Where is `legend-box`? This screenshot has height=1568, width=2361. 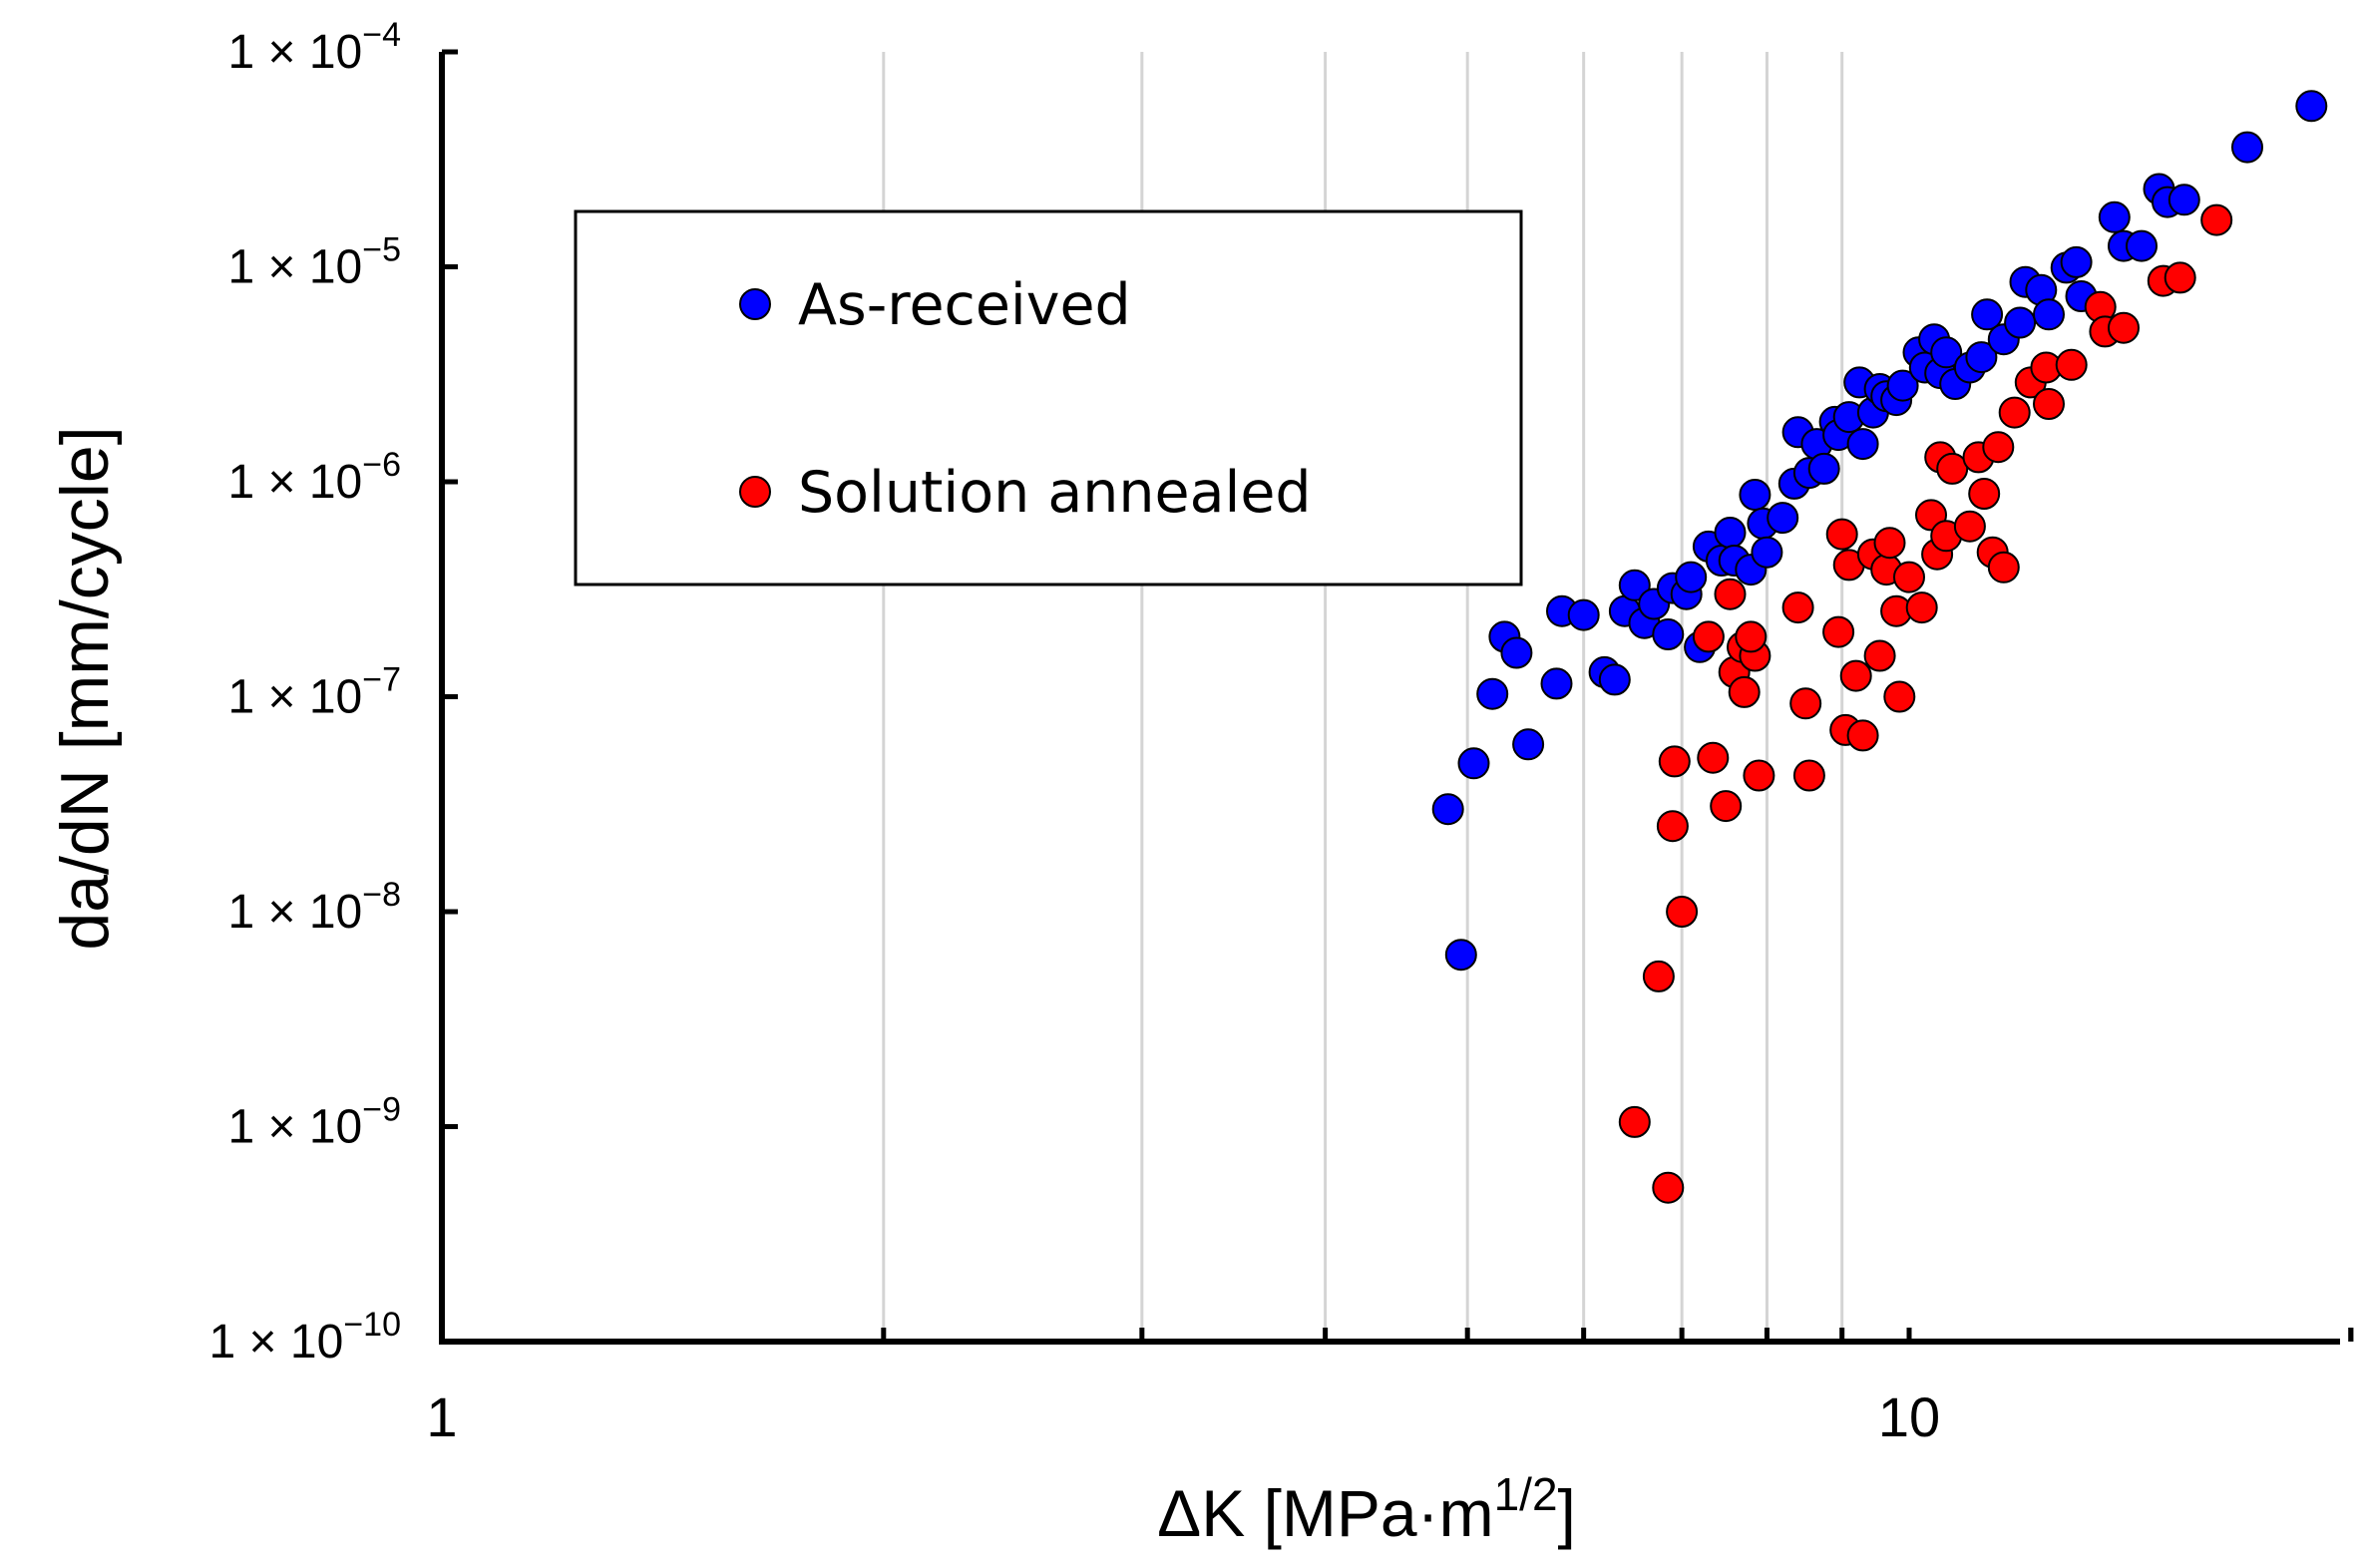 legend-box is located at coordinates (1049, 398).